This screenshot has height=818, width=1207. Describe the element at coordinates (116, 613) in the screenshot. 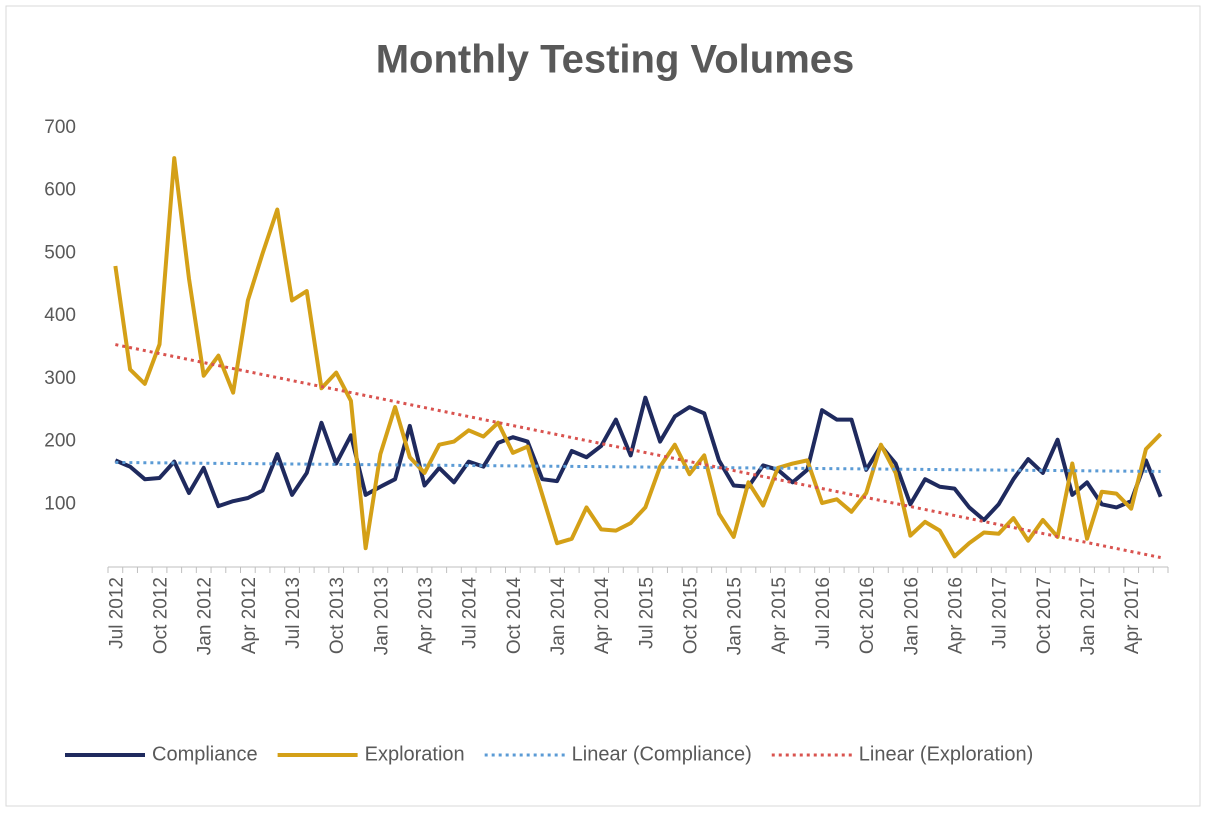

I see `x-tick-label: Jul 2012` at that location.